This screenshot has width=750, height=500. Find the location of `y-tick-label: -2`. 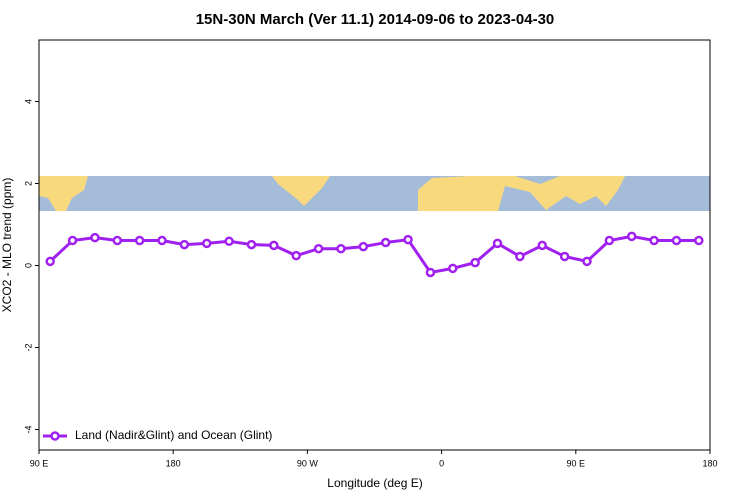

y-tick-label: -2 is located at coordinates (28, 347).